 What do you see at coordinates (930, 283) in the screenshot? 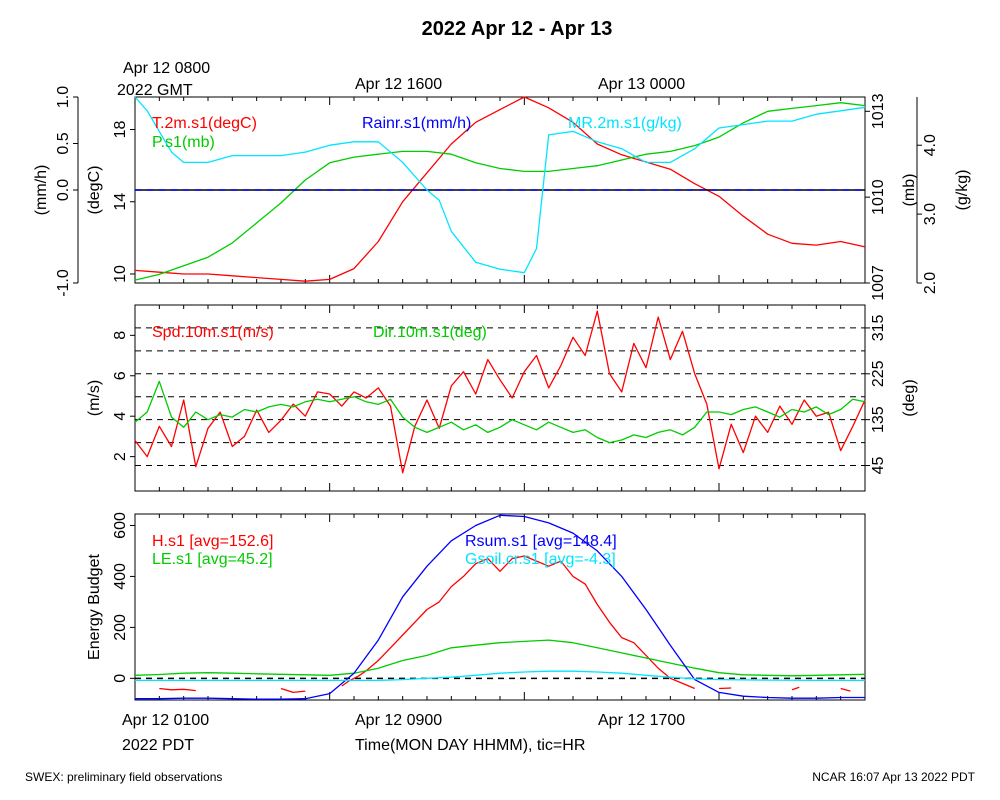
I see `mixratio-axis-tick-label: 2.0` at bounding box center [930, 283].